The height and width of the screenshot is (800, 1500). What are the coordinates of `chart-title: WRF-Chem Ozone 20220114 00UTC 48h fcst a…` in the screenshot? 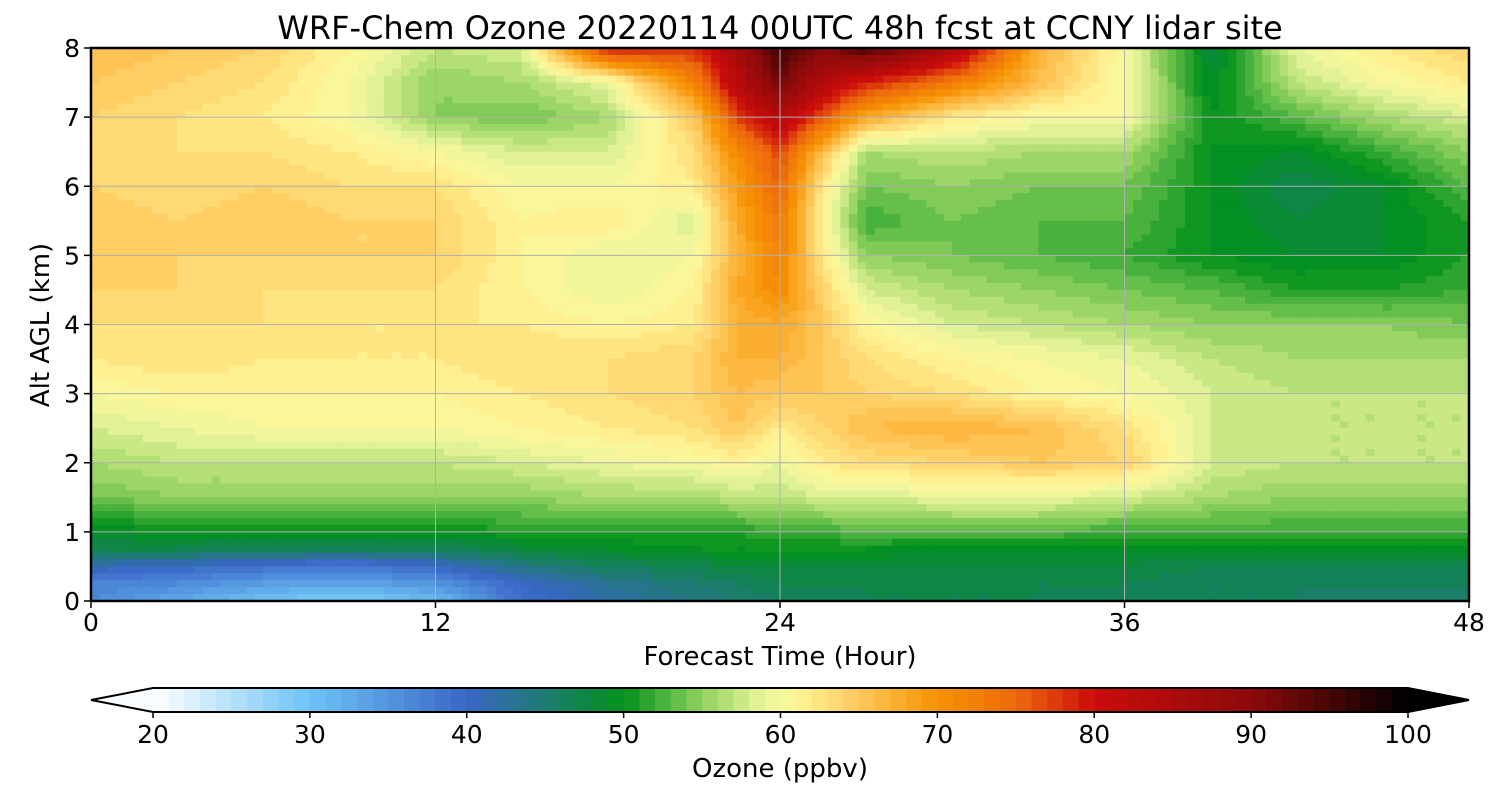 It's located at (779, 28).